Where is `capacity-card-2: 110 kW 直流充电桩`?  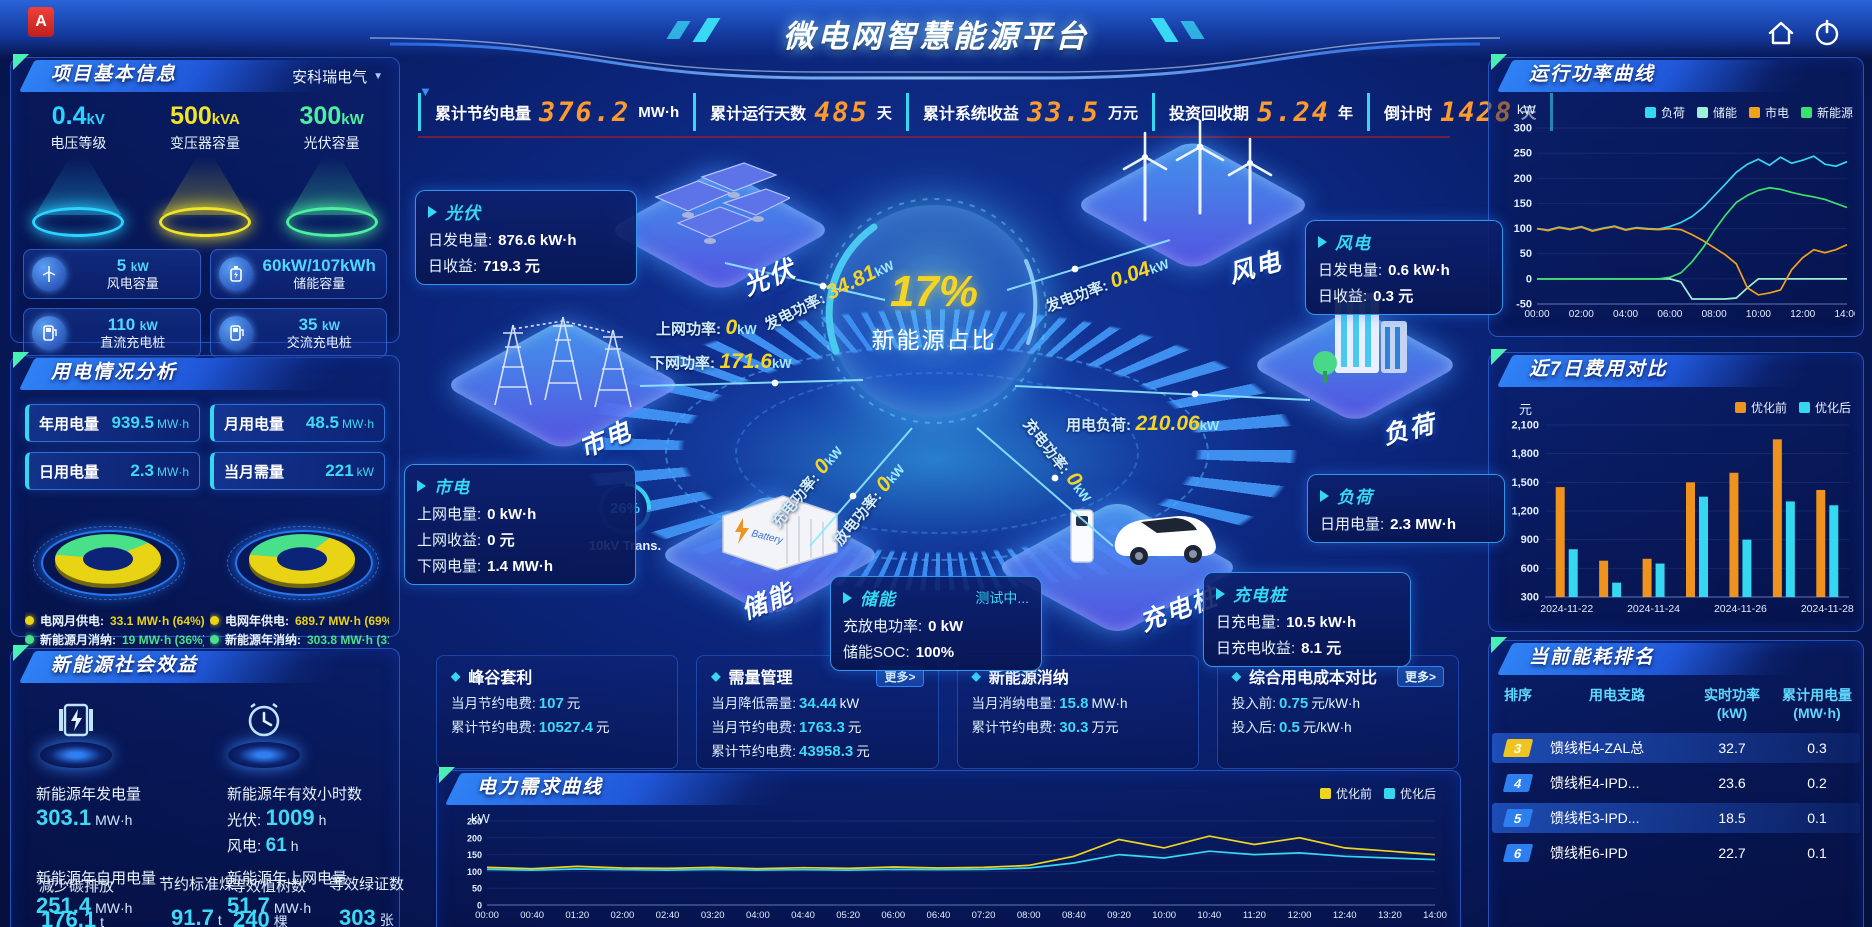 capacity-card-2: 110 kW 直流充电桩 is located at coordinates (112, 333).